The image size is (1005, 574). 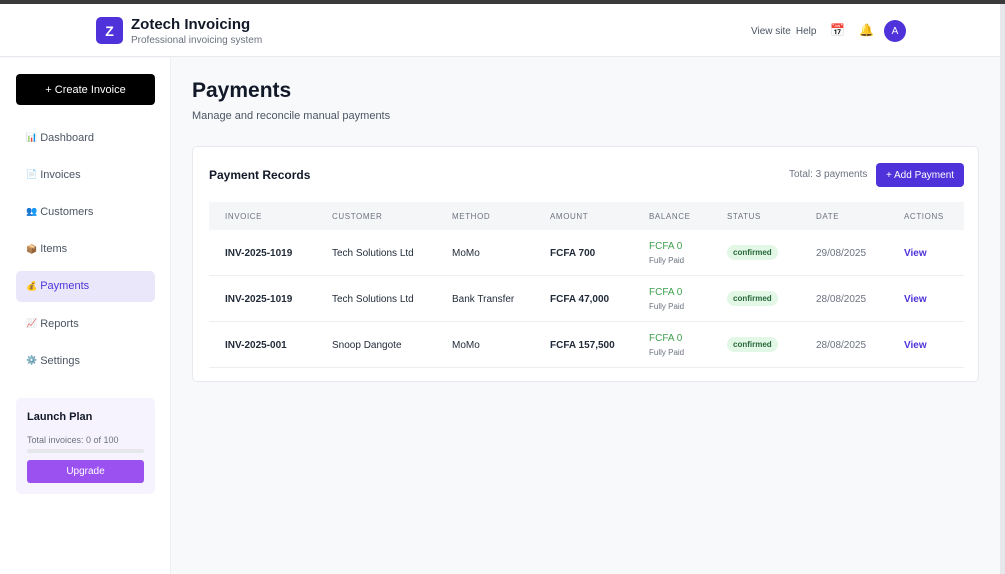 What do you see at coordinates (582, 345) in the screenshot?
I see `payment-amount: FCFA 157,500` at bounding box center [582, 345].